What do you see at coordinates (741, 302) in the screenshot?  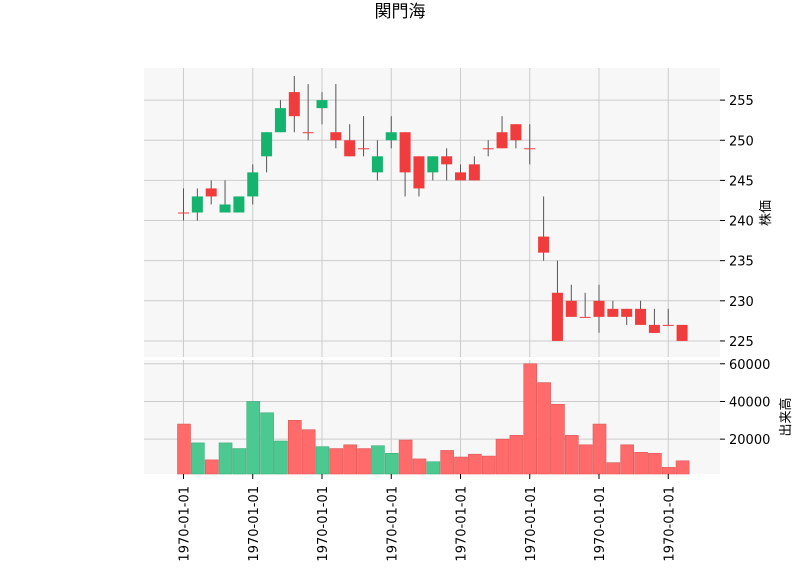 I see `price-tick-label: 230` at bounding box center [741, 302].